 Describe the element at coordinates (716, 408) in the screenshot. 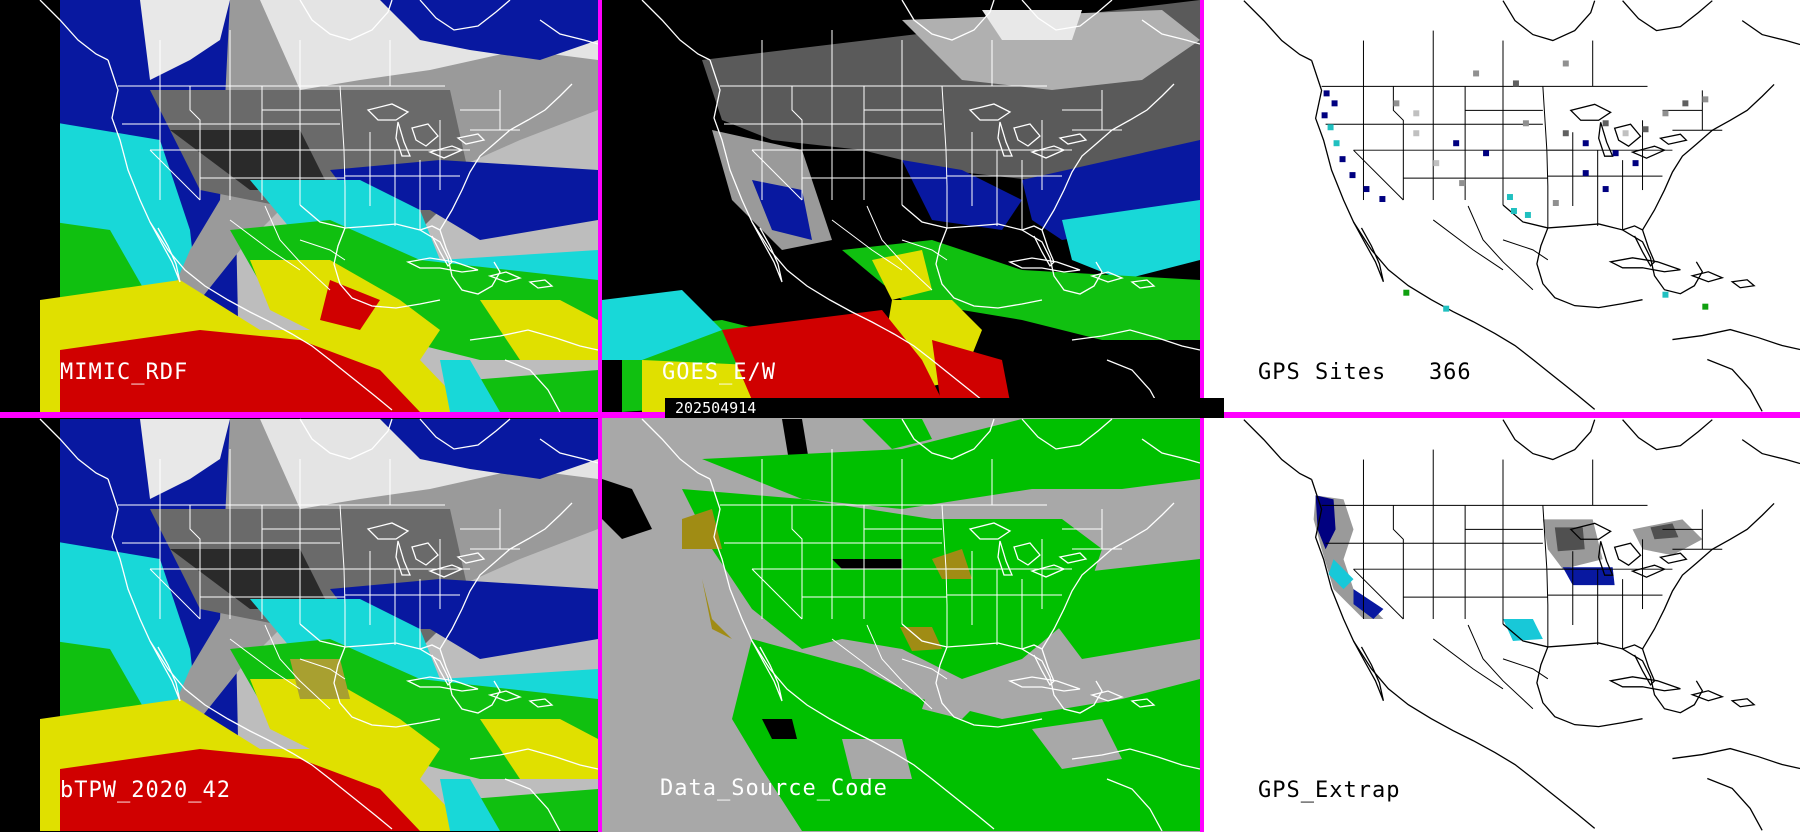

I see `timestamp-text: 202504914` at that location.